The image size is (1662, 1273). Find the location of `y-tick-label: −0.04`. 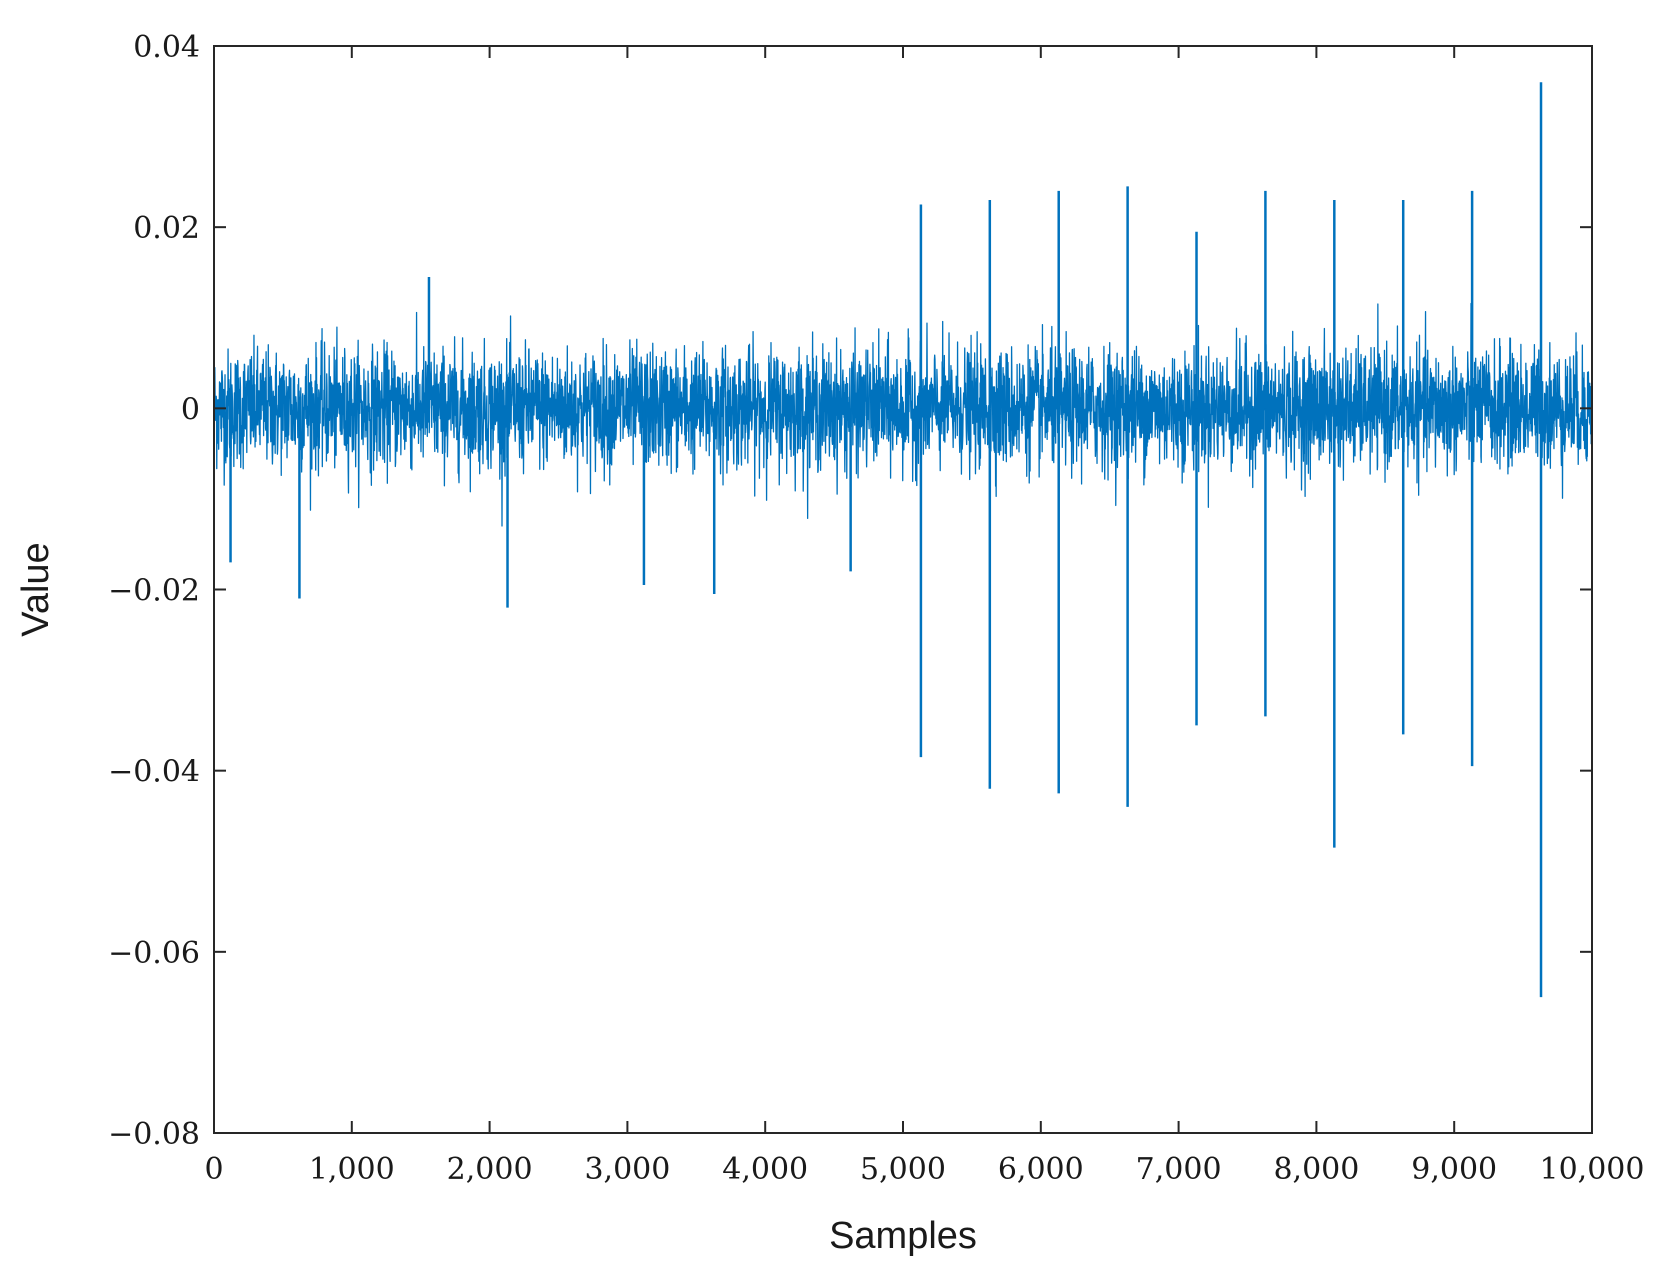

y-tick-label: −0.04 is located at coordinates (154, 772).